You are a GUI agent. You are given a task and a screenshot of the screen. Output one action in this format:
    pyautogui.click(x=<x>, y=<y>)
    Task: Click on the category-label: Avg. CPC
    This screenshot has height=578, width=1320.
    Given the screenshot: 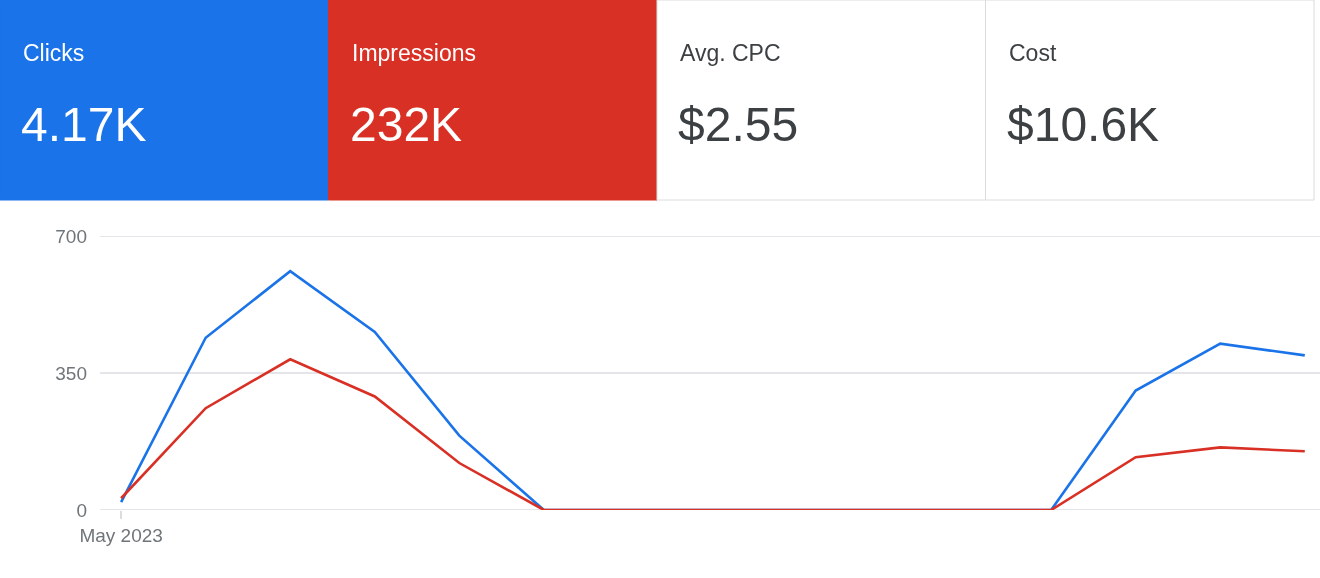 What is the action you would take?
    pyautogui.click(x=730, y=53)
    